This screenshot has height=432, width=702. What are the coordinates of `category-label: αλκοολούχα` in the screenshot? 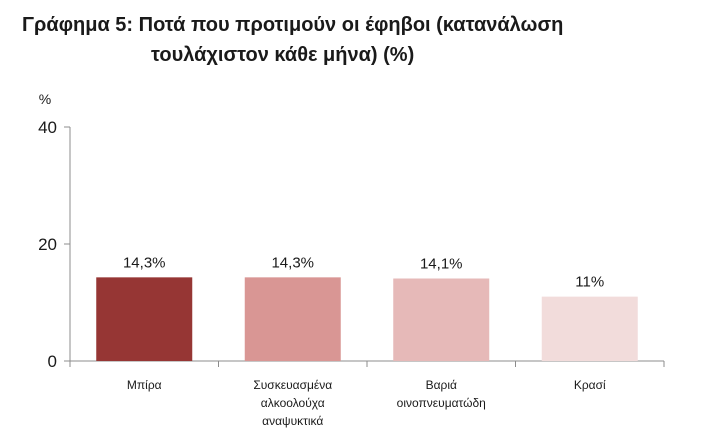 It's located at (293, 403).